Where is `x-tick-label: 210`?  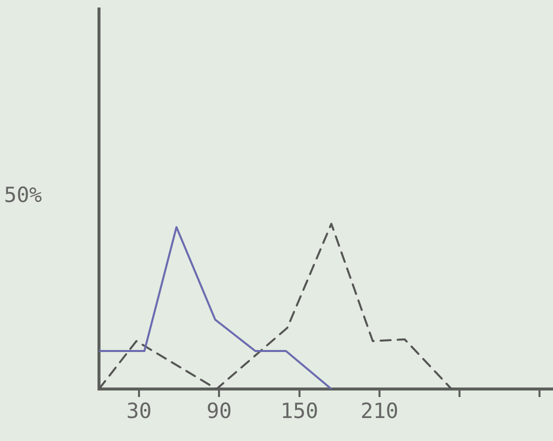
x-tick-label: 210 is located at coordinates (379, 411).